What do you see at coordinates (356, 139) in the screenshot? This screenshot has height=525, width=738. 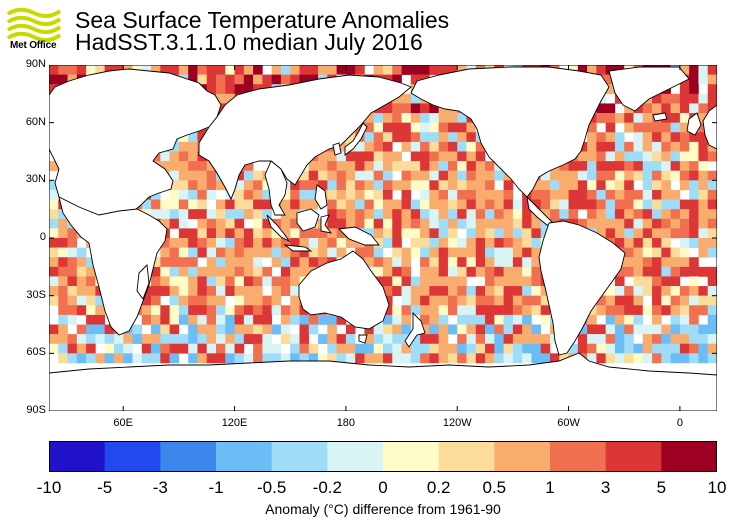 I see `land-japan` at bounding box center [356, 139].